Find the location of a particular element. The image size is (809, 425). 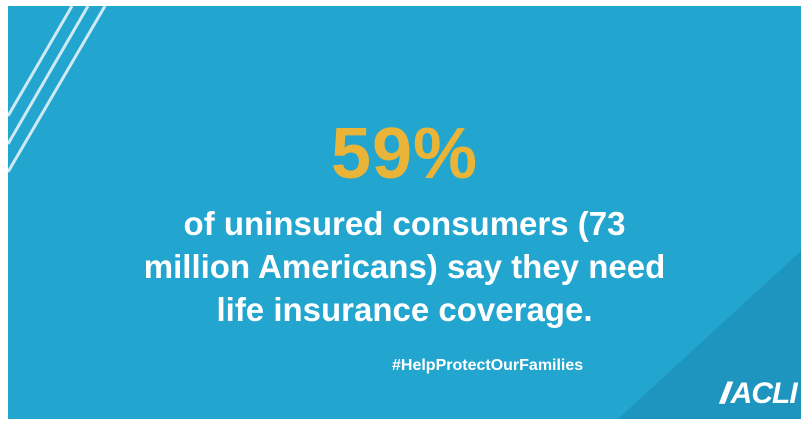

logo-text: ACLI is located at coordinates (764, 393).